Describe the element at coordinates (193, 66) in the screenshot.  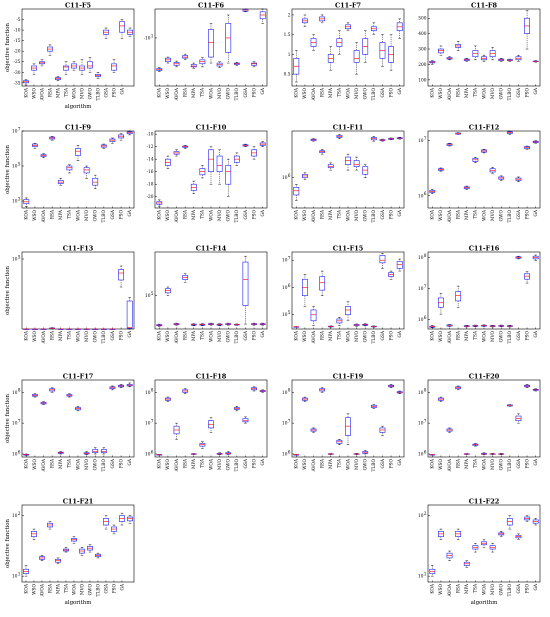
I see `box-mpa` at that location.